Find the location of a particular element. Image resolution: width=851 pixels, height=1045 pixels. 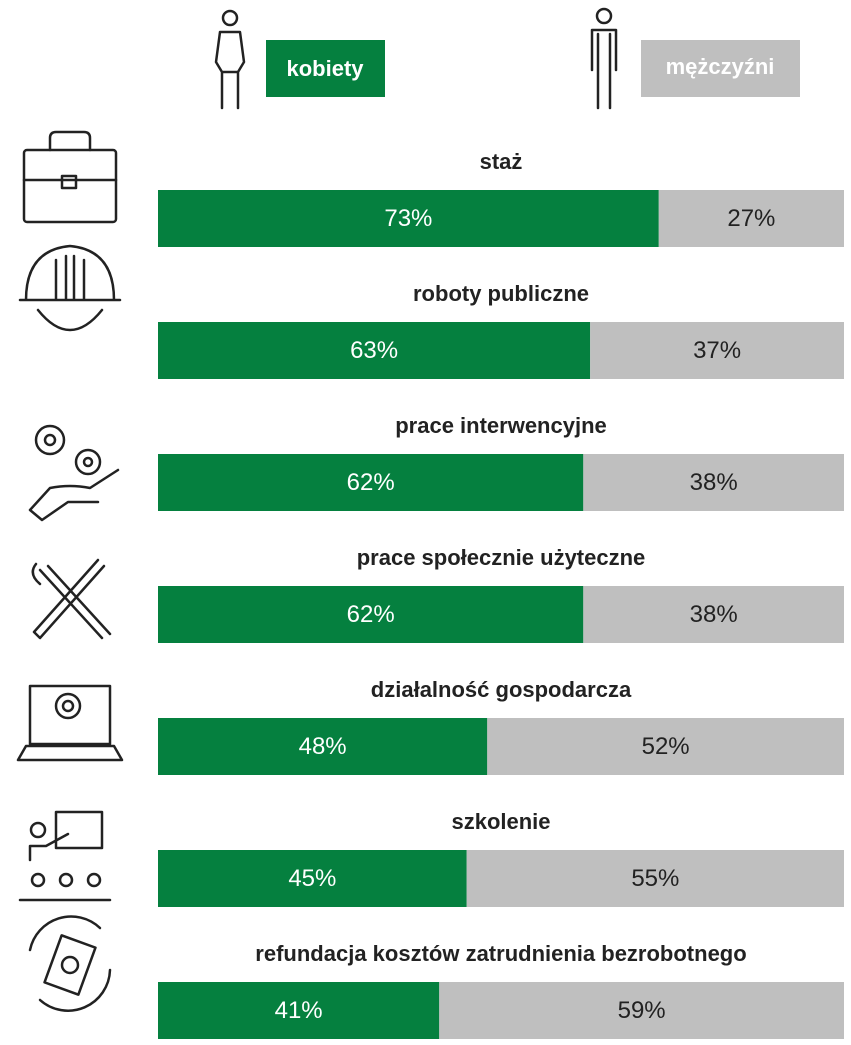

briefcase-icon is located at coordinates (70, 177).